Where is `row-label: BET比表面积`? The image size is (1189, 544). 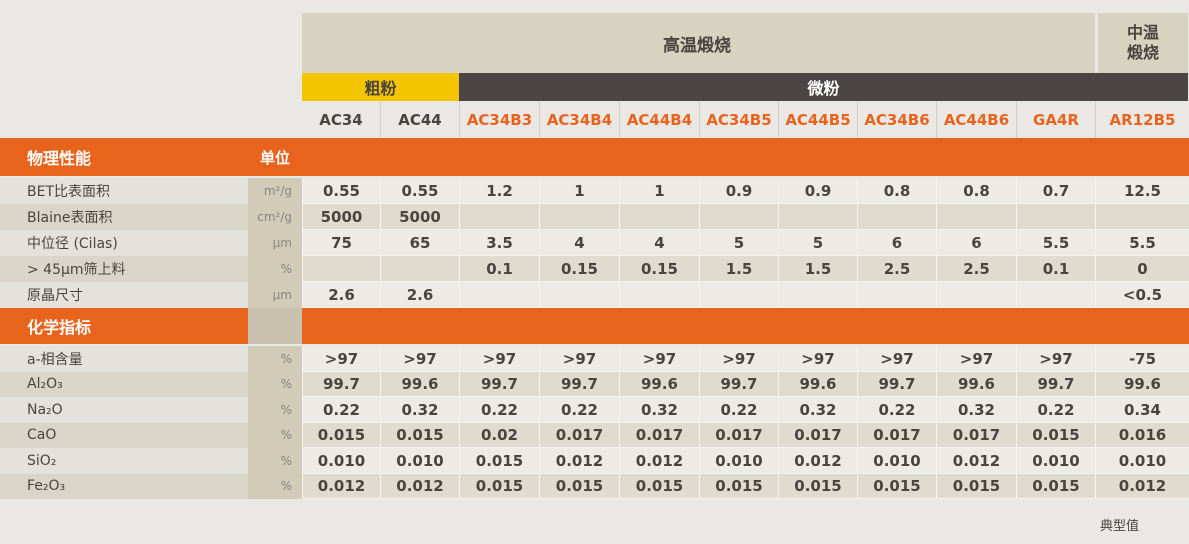 row-label: BET比表面积 is located at coordinates (124, 191).